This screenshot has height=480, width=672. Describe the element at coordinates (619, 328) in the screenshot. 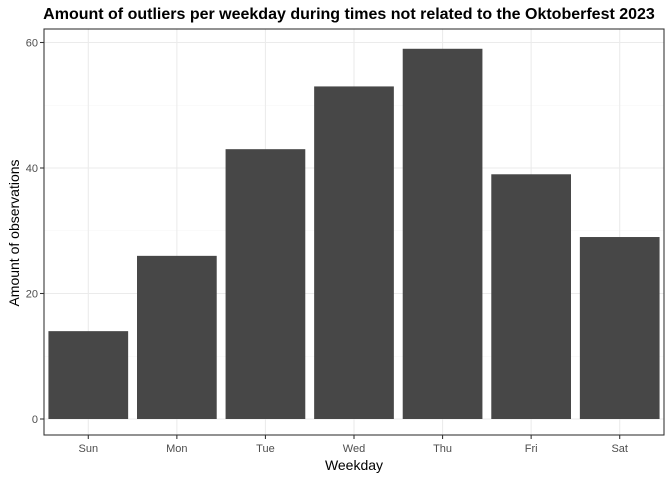

I see `bar-sat` at that location.